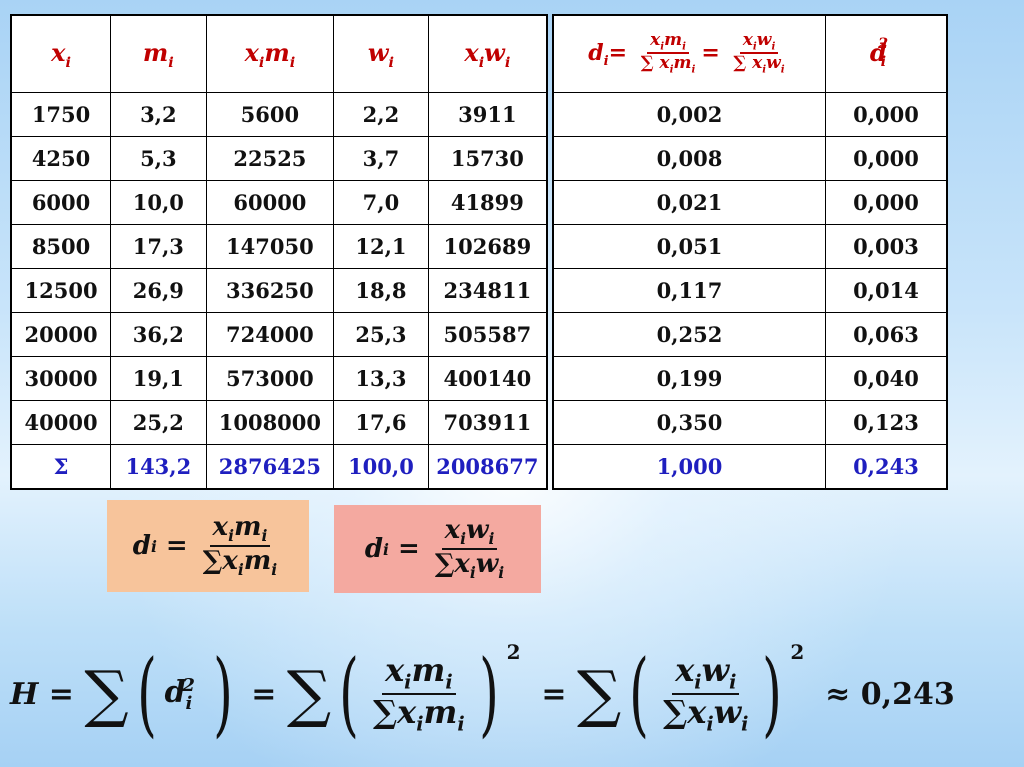 Image resolution: width=1024 pixels, height=767 pixels. What do you see at coordinates (270, 158) in the screenshot?
I see `xm-value: 22525` at bounding box center [270, 158].